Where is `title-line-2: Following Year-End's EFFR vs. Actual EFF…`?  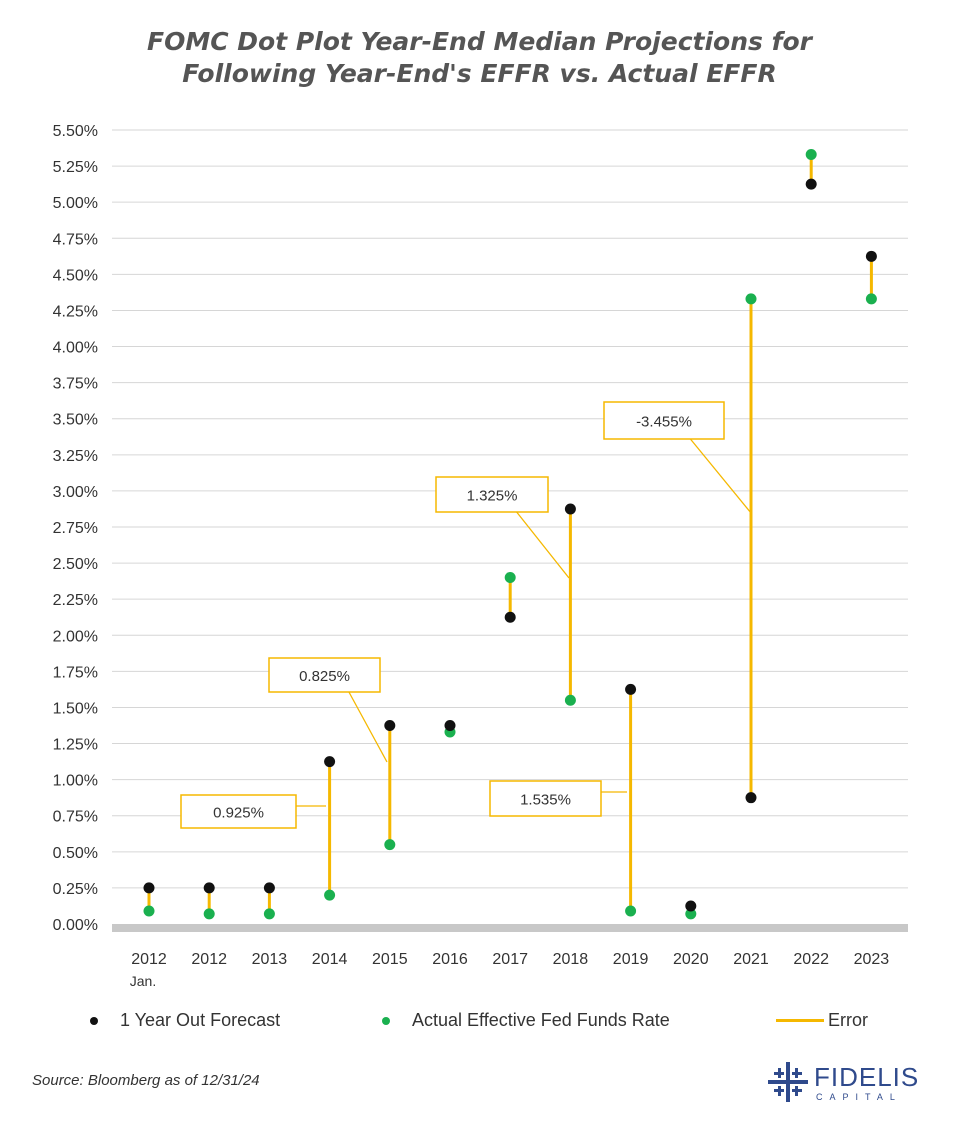 title-line-2: Following Year-End's EFFR vs. Actual EFF… is located at coordinates (479, 73).